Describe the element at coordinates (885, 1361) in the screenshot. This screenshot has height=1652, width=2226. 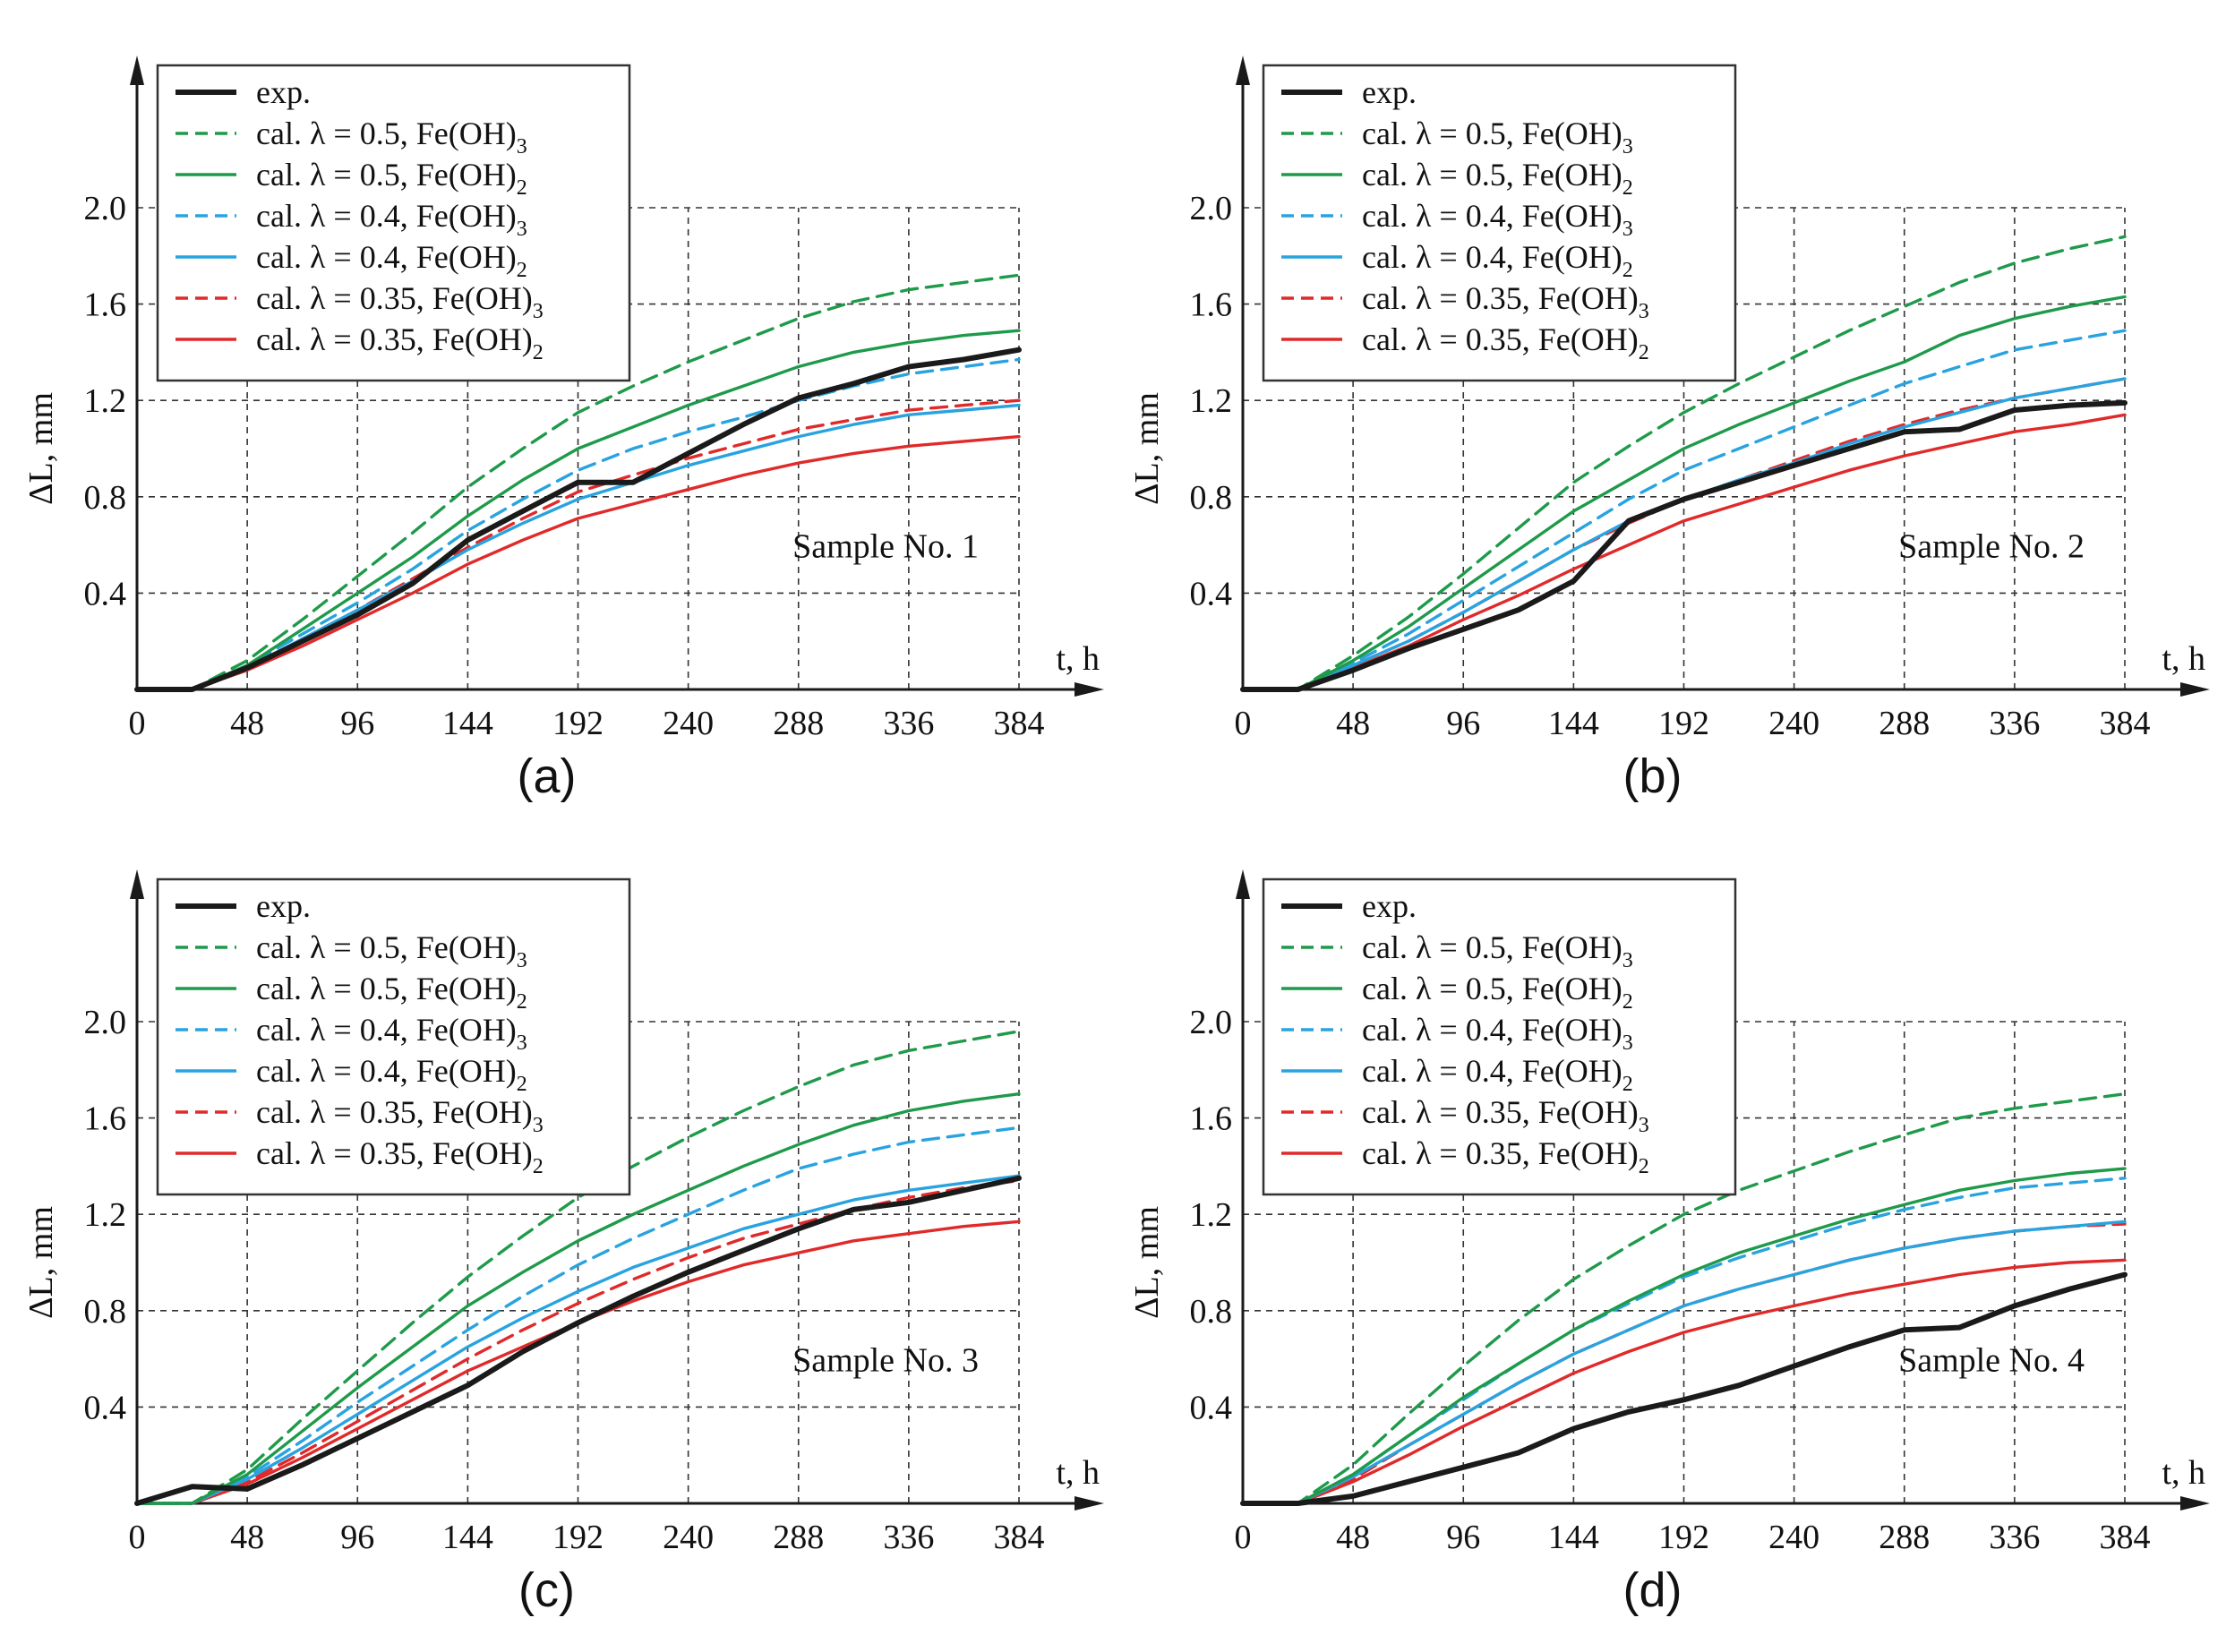
I see `sample-label: Sample No. 3` at that location.